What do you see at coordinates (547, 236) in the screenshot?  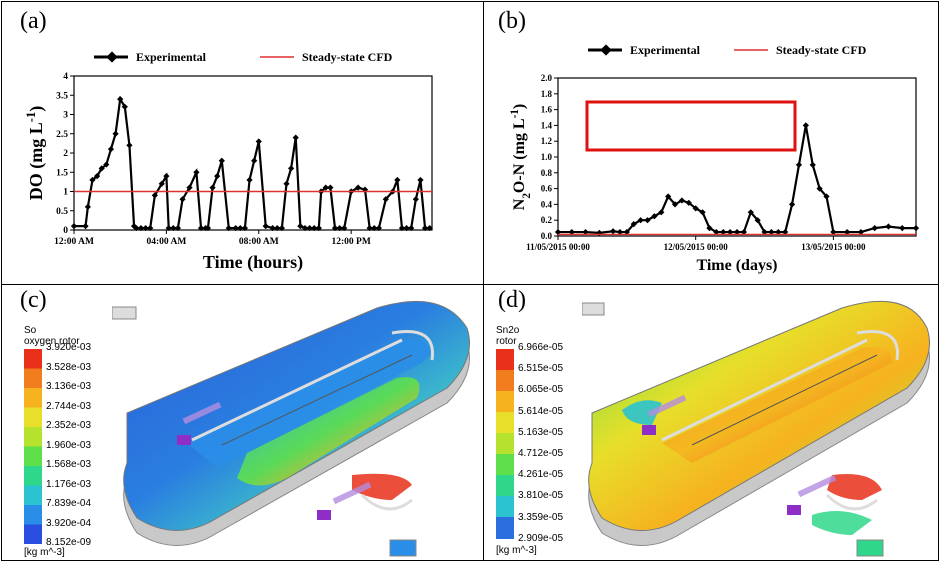 I see `y-tick-label: 0.0` at bounding box center [547, 236].